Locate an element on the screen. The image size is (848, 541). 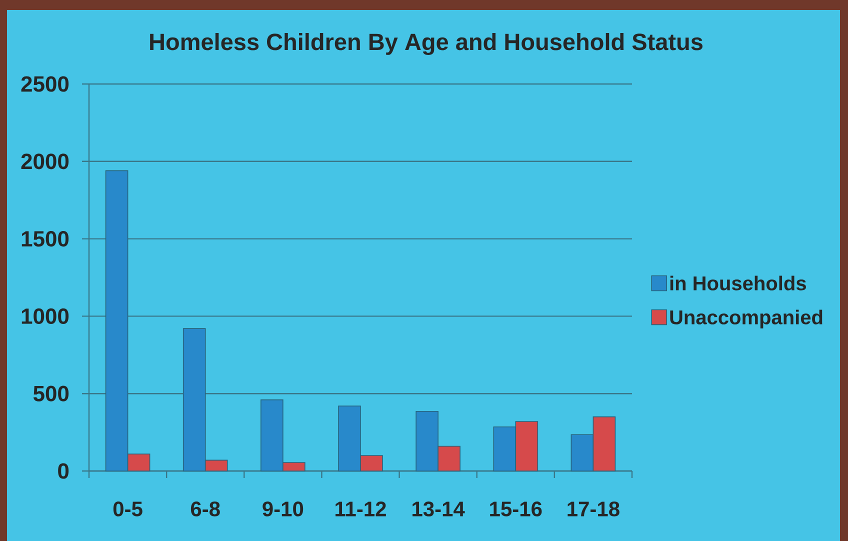
x-tick-label: 6-8 is located at coordinates (205, 509).